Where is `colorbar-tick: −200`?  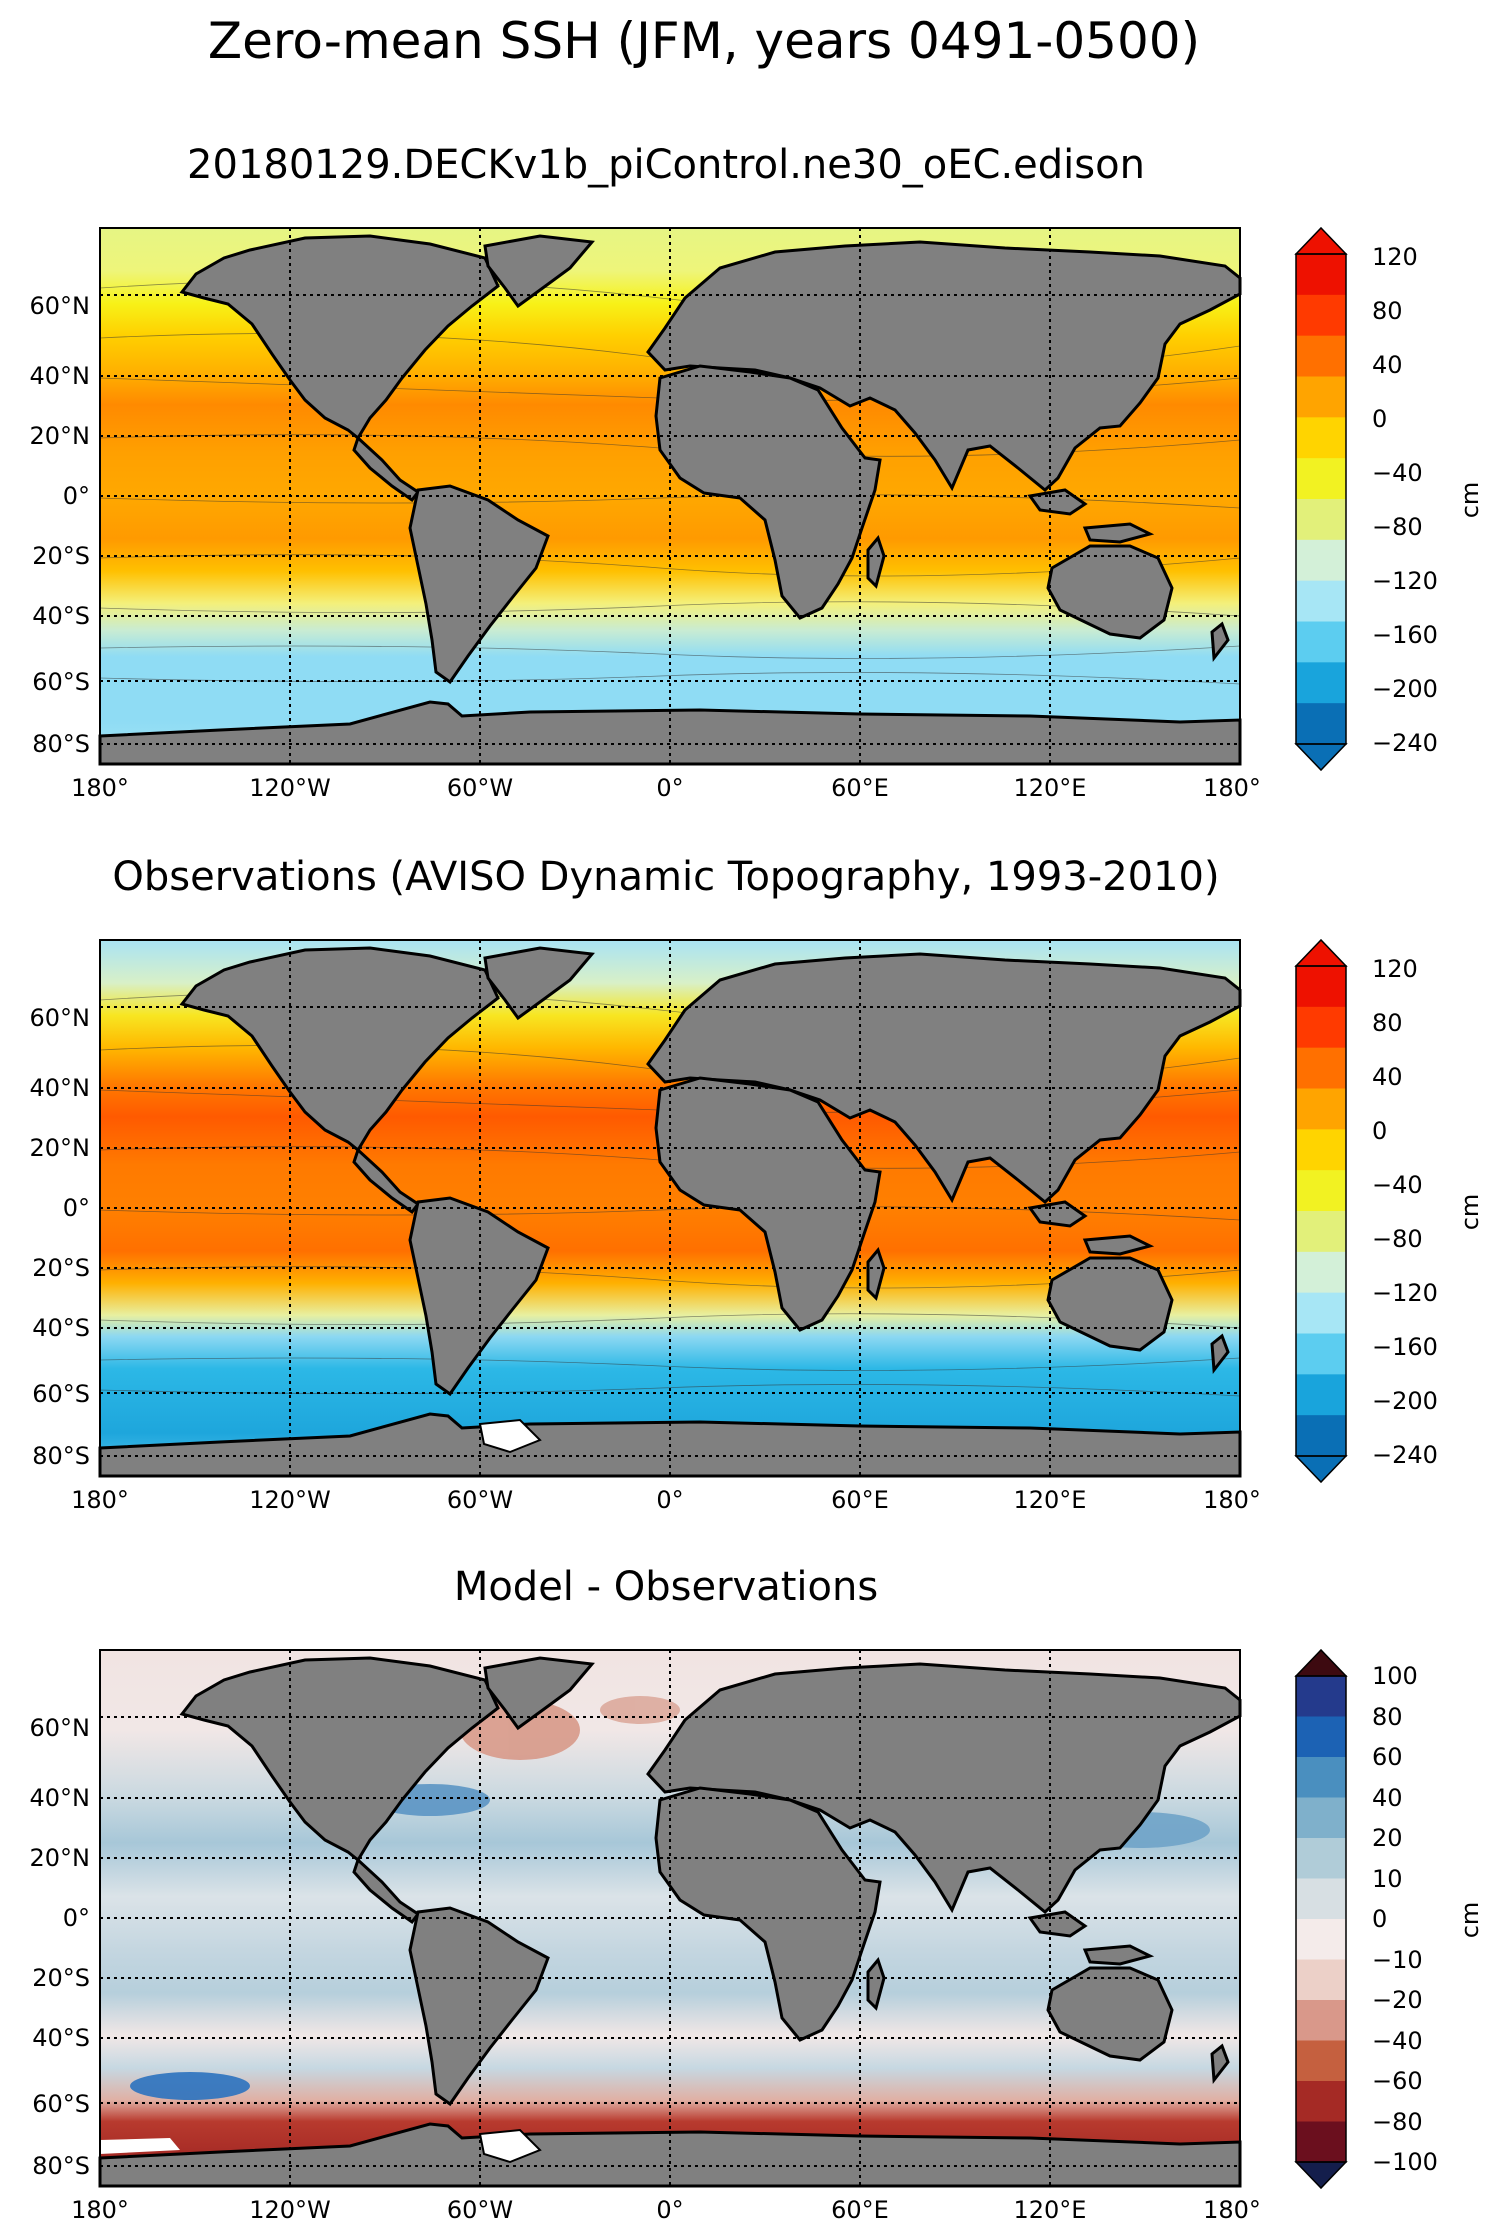 colorbar-tick: −200 is located at coordinates (1405, 689).